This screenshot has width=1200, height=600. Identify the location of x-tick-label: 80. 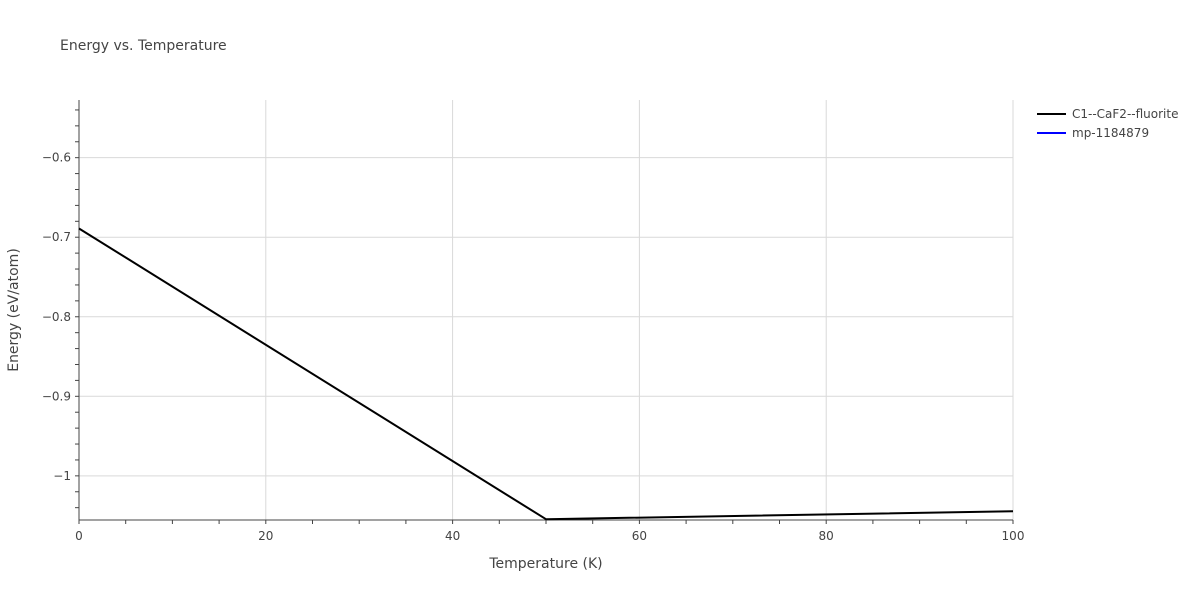
(826, 536).